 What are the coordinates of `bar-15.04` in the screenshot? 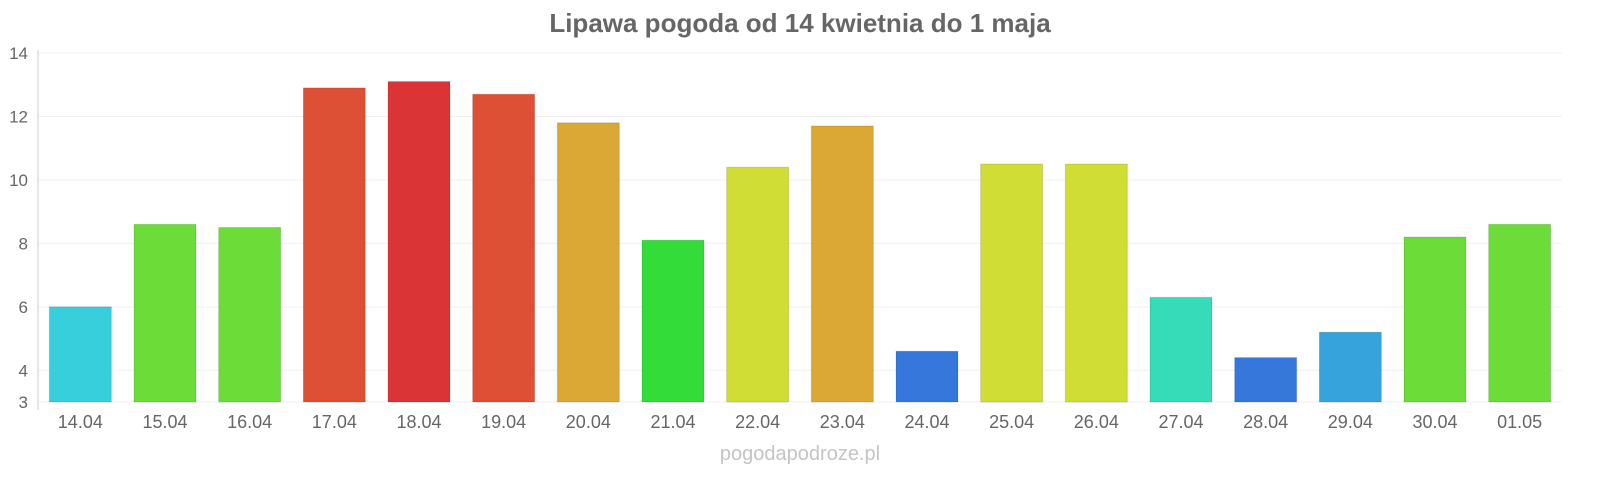 It's located at (165, 313).